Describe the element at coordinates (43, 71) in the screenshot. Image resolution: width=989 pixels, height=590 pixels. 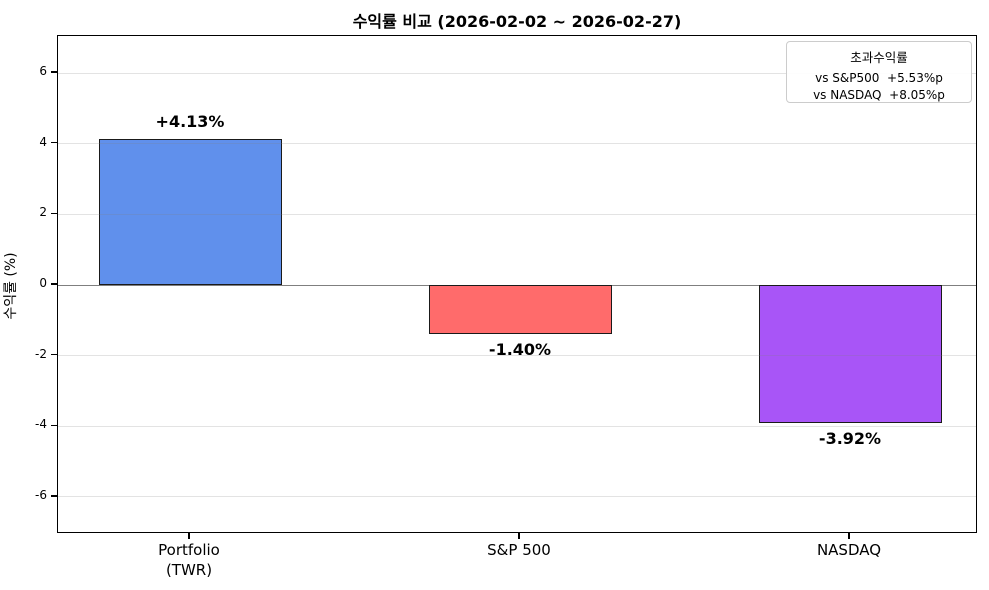
I see `y-tick-label-6: 6` at that location.